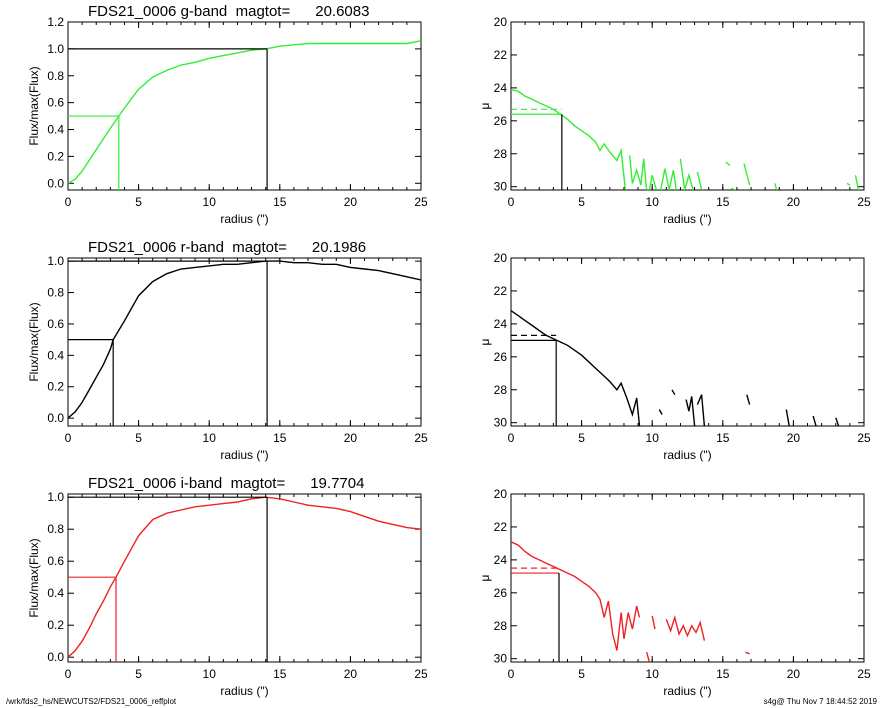 This screenshot has height=708, width=885. Describe the element at coordinates (228, 11) in the screenshot. I see `chart-title: FDS21_0006 g-band magtot= 20.6083` at that location.